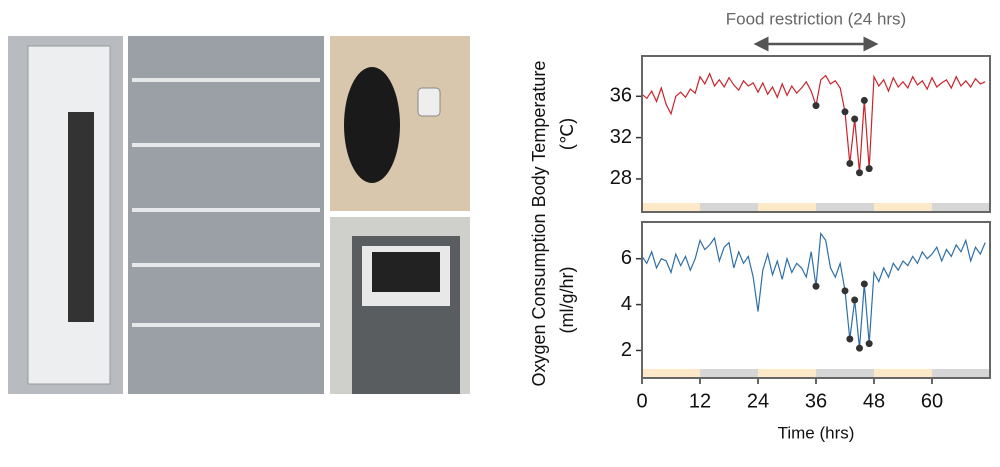 The height and width of the screenshot is (467, 1000). What do you see at coordinates (758, 401) in the screenshot?
I see `x-tick-label: 24` at bounding box center [758, 401].